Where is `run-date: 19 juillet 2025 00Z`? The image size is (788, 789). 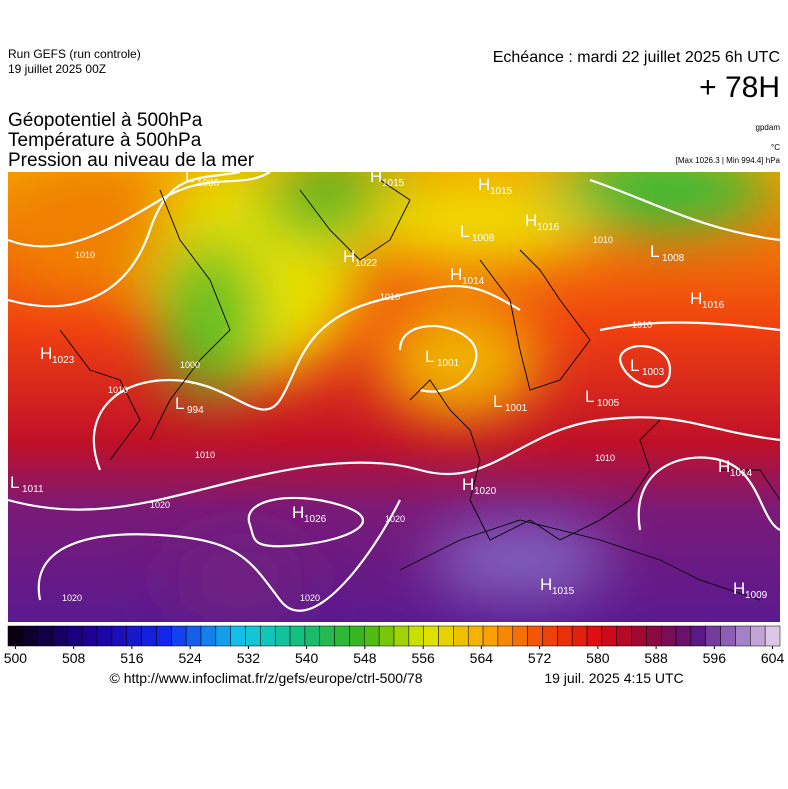
run-date: 19 juillet 2025 00Z is located at coordinates (57, 69).